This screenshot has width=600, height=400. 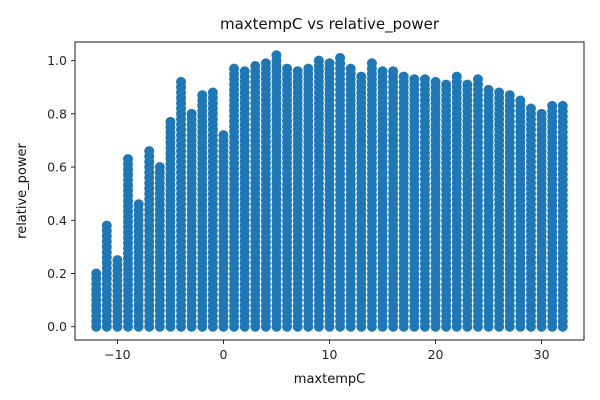 I want to click on chart-title: maxtempC vs relative_power, so click(x=330, y=24).